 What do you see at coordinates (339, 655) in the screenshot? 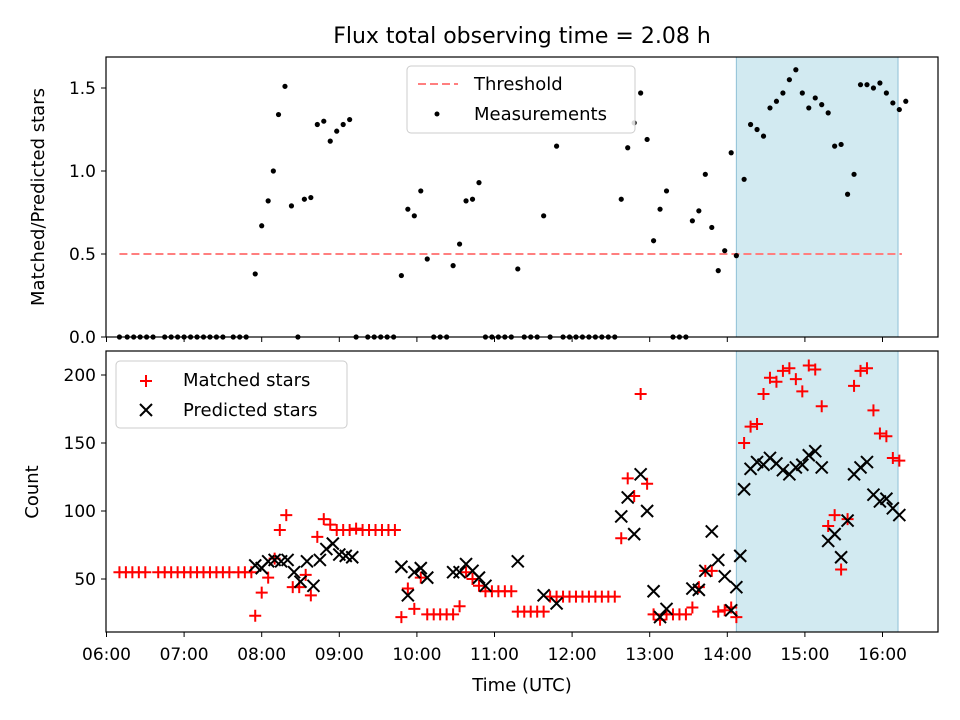
I see `x-tick-label: 09:00` at bounding box center [339, 655].